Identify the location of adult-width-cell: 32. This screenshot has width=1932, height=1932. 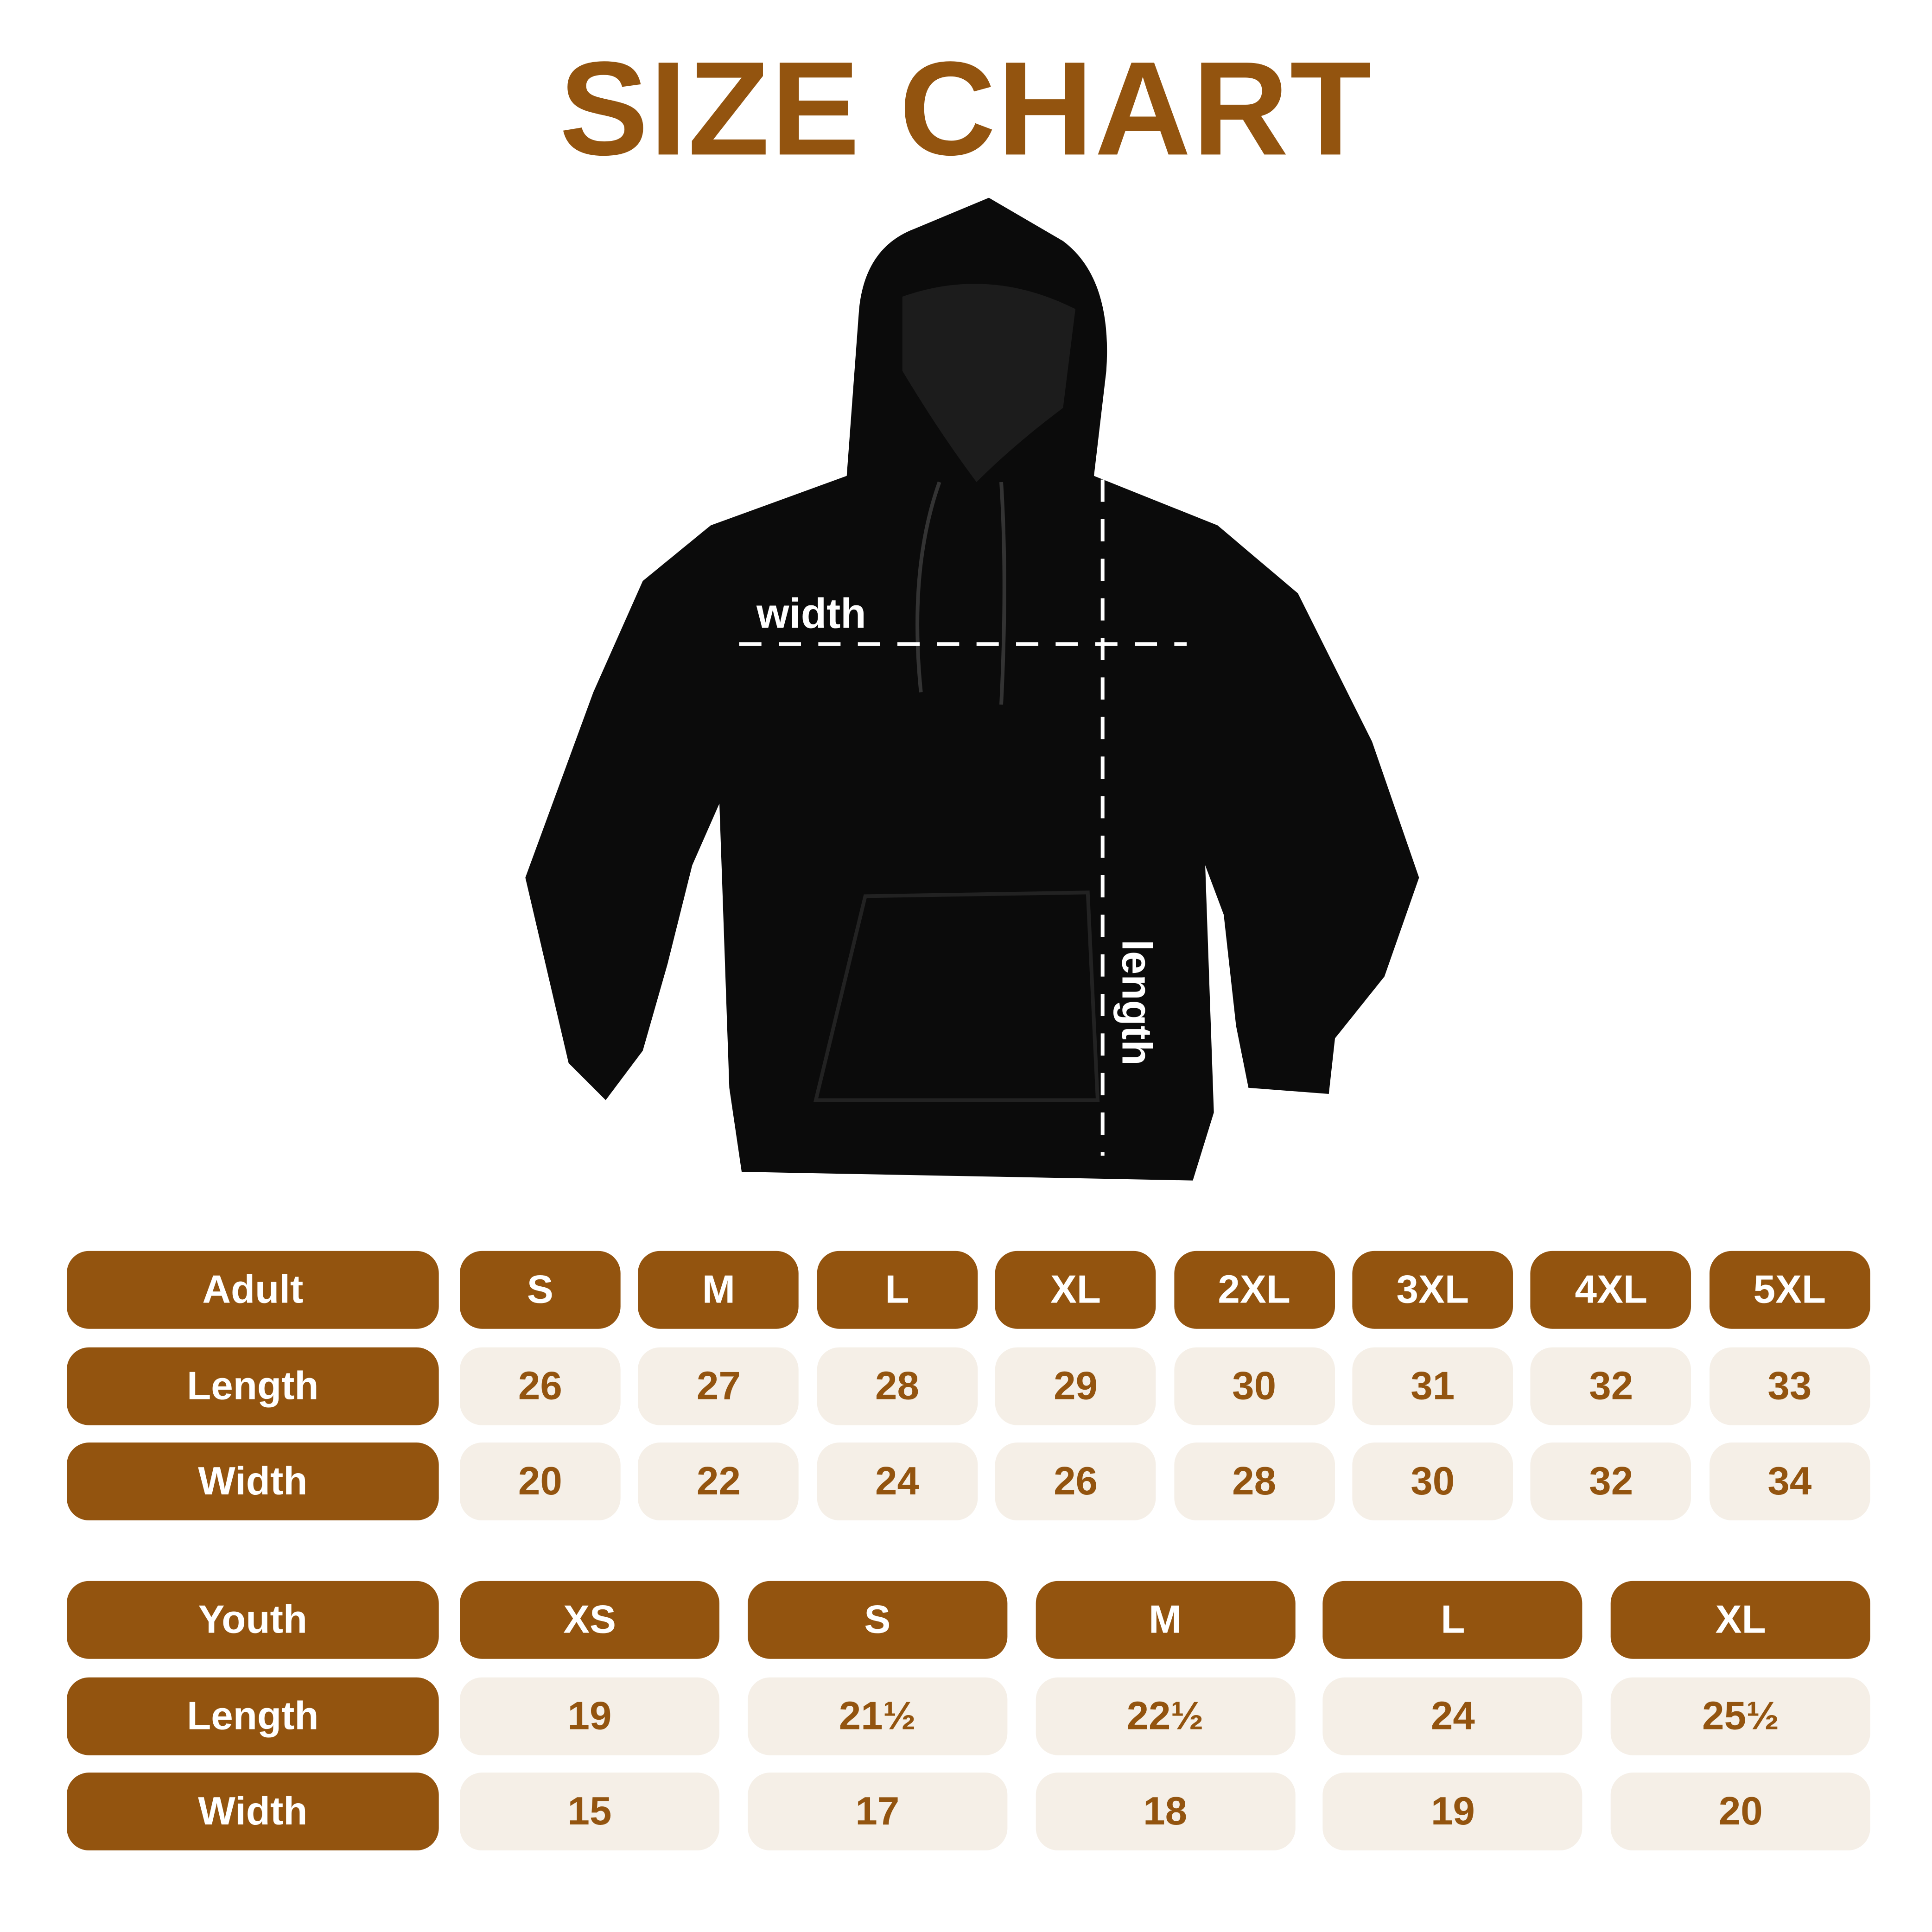
(1611, 1482).